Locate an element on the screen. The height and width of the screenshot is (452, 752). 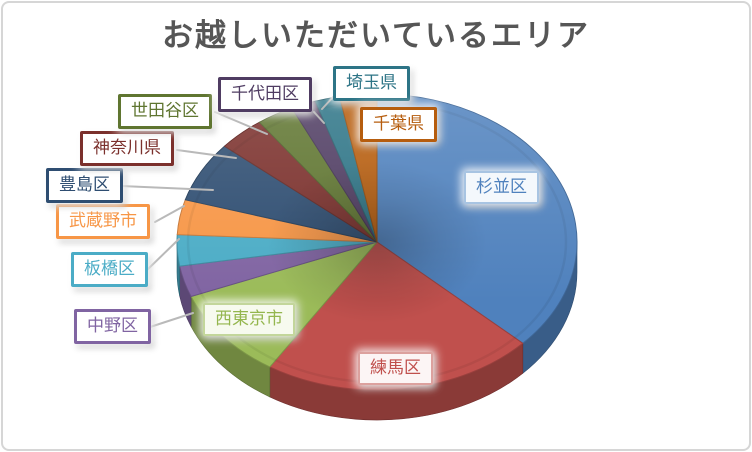
leader-line-chiyoda-ku is located at coordinates (319, 117).